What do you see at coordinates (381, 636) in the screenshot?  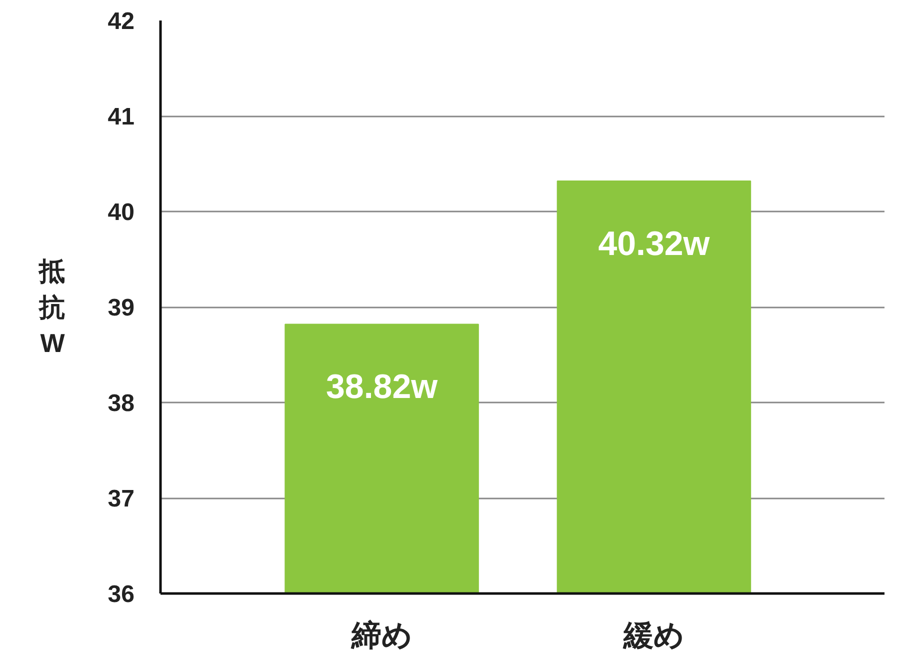 I see `x-tick-label: 締め` at bounding box center [381, 636].